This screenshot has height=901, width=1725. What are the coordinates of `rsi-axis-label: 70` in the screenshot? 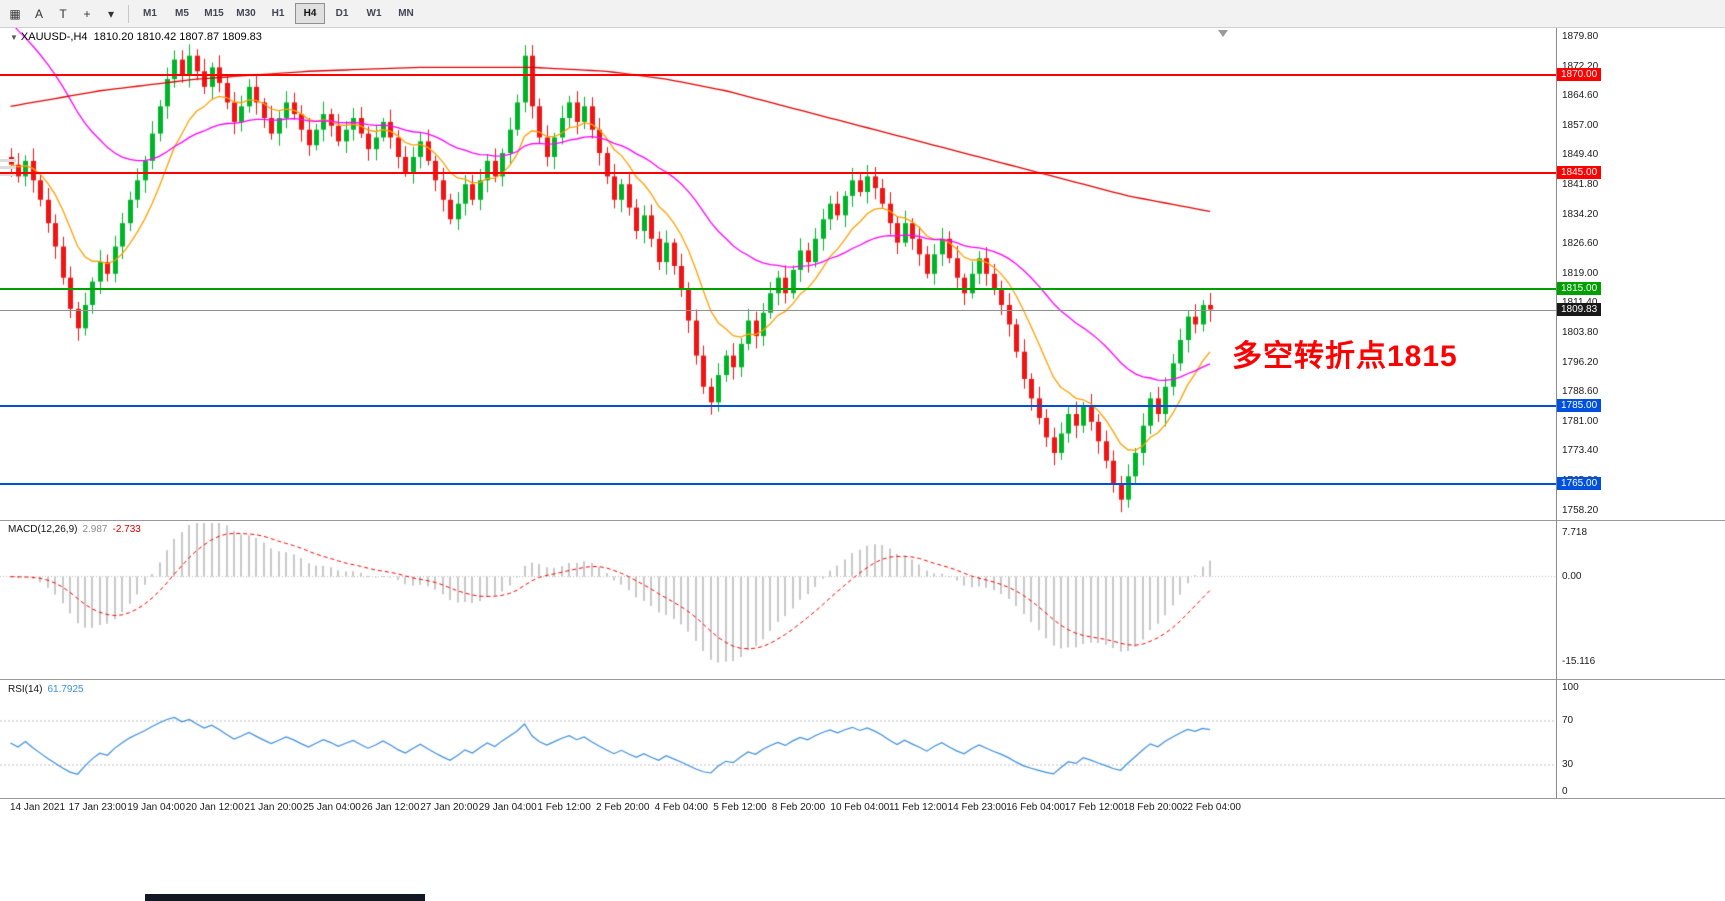 It's located at (1568, 720).